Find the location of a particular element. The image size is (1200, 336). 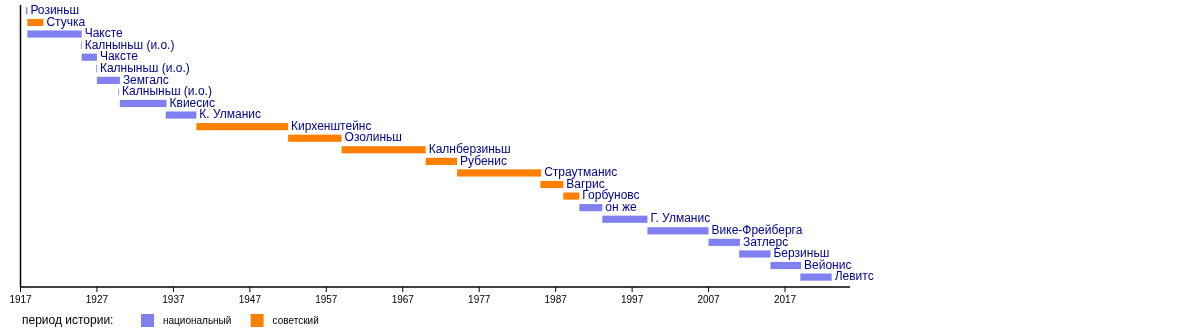

legend-title: период истории: is located at coordinates (68, 320).